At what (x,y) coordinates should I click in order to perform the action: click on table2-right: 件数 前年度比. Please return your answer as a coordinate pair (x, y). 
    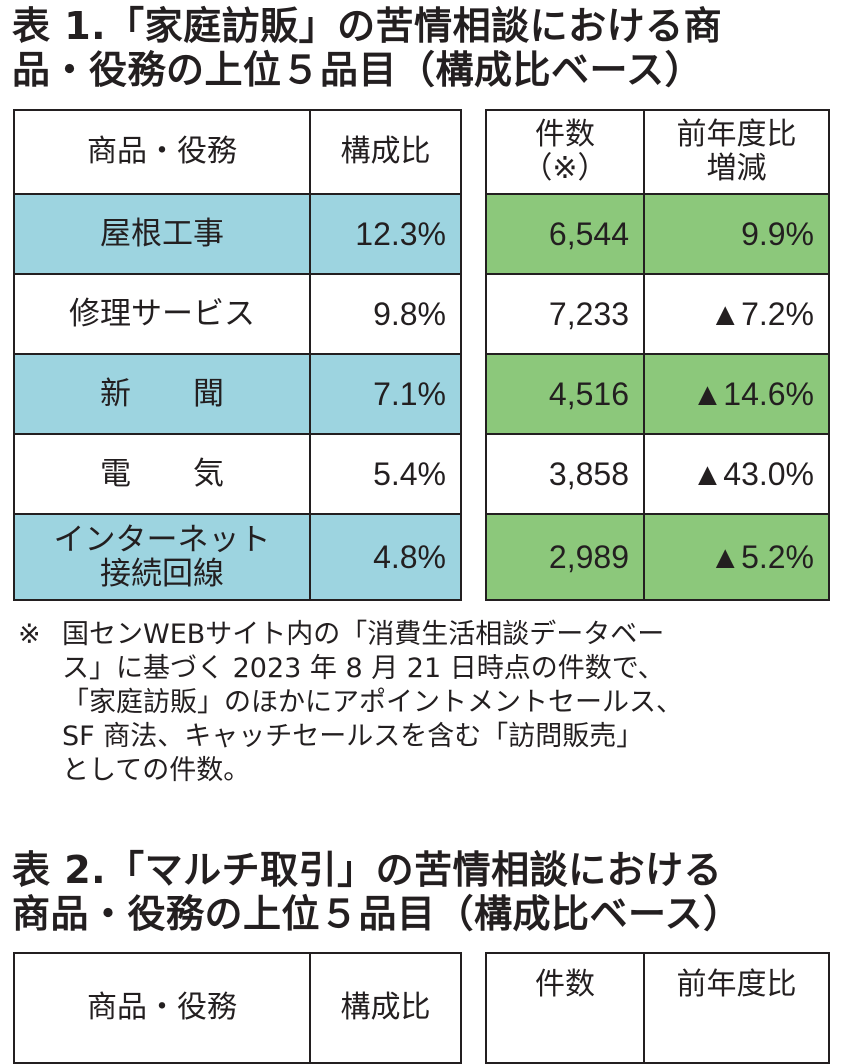
    Looking at the image, I should click on (657, 1008).